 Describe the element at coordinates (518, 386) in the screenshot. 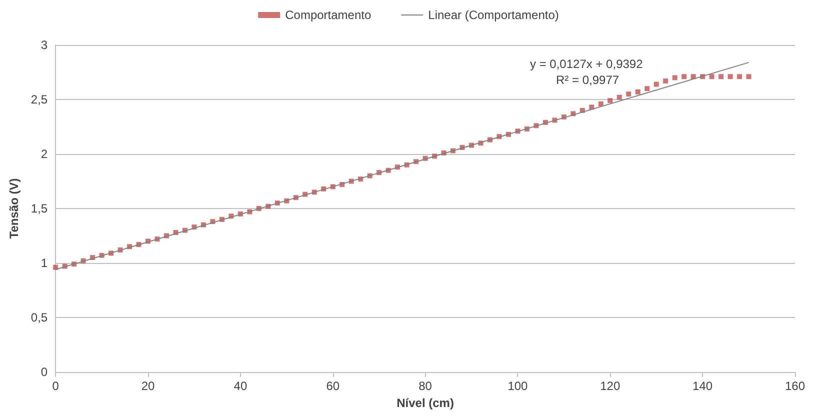

I see `x-tick-label: 100` at that location.